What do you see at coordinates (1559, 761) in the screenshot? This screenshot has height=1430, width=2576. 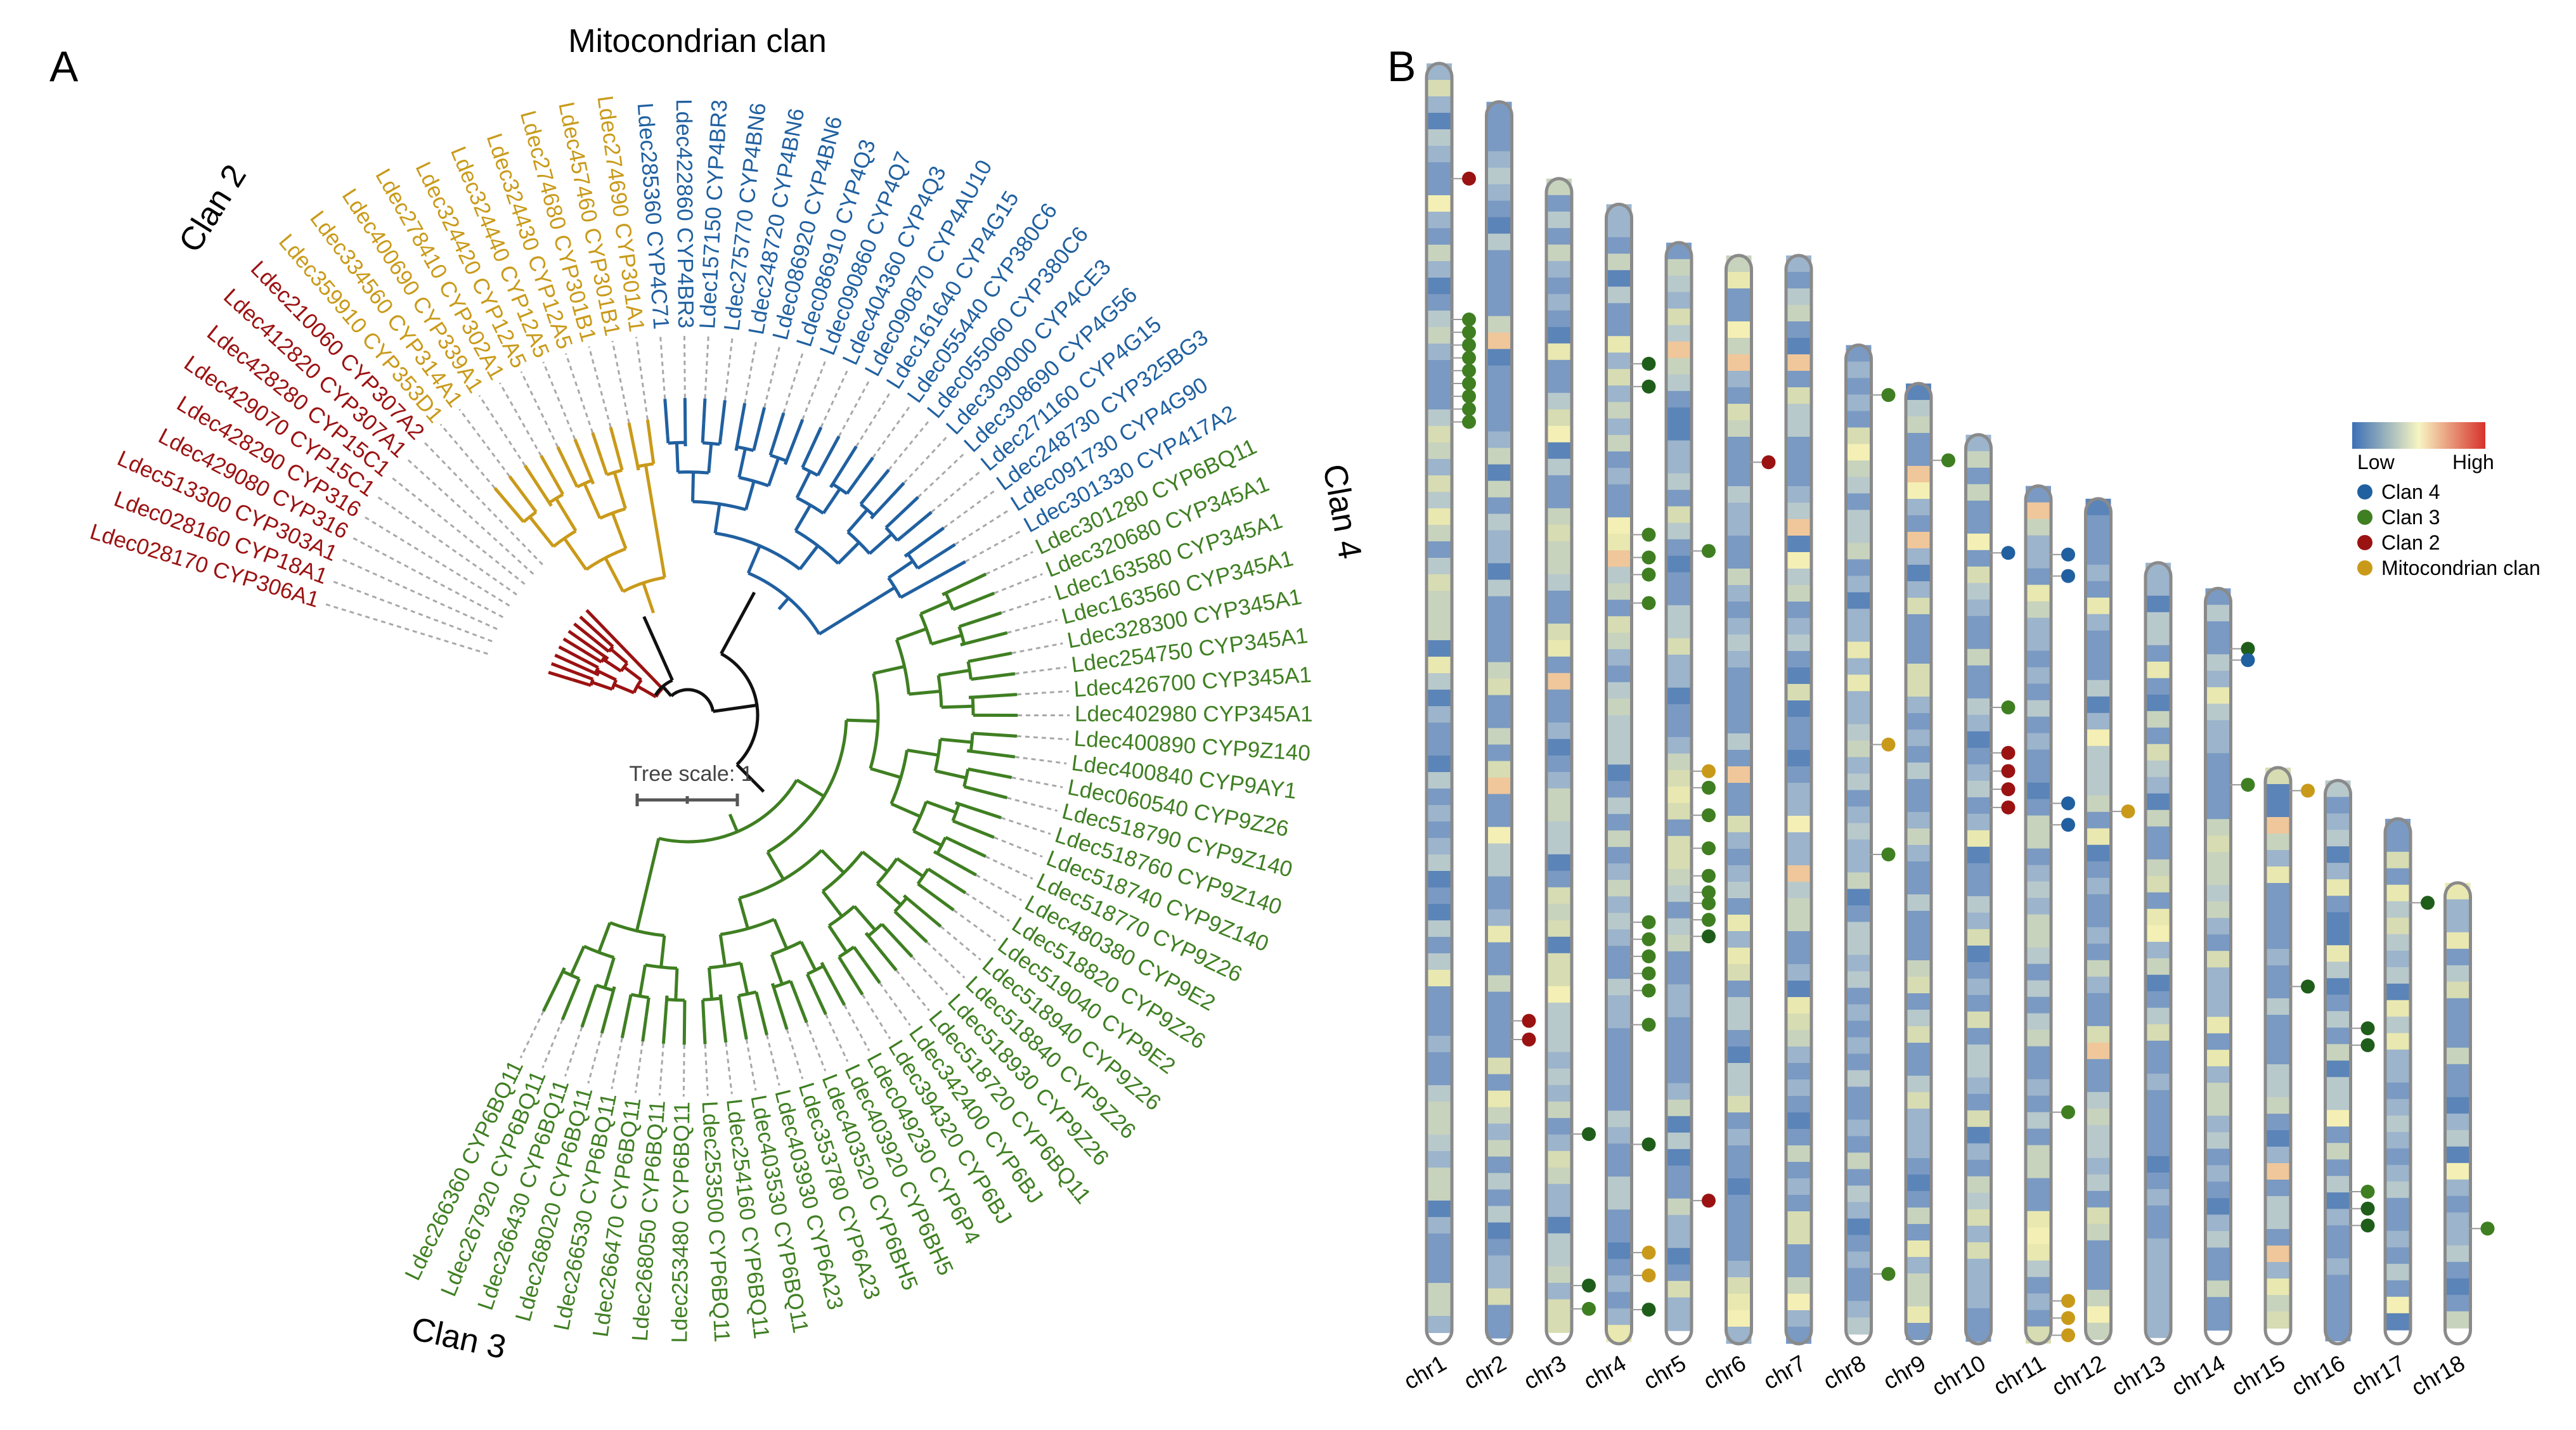 I see `chromosome-outline` at bounding box center [1559, 761].